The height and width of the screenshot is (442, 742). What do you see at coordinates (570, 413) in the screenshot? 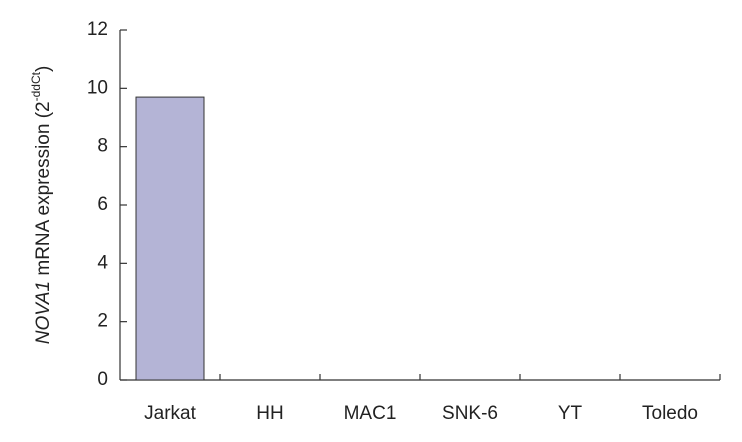
I see `x-tick-label: YT` at bounding box center [570, 413].